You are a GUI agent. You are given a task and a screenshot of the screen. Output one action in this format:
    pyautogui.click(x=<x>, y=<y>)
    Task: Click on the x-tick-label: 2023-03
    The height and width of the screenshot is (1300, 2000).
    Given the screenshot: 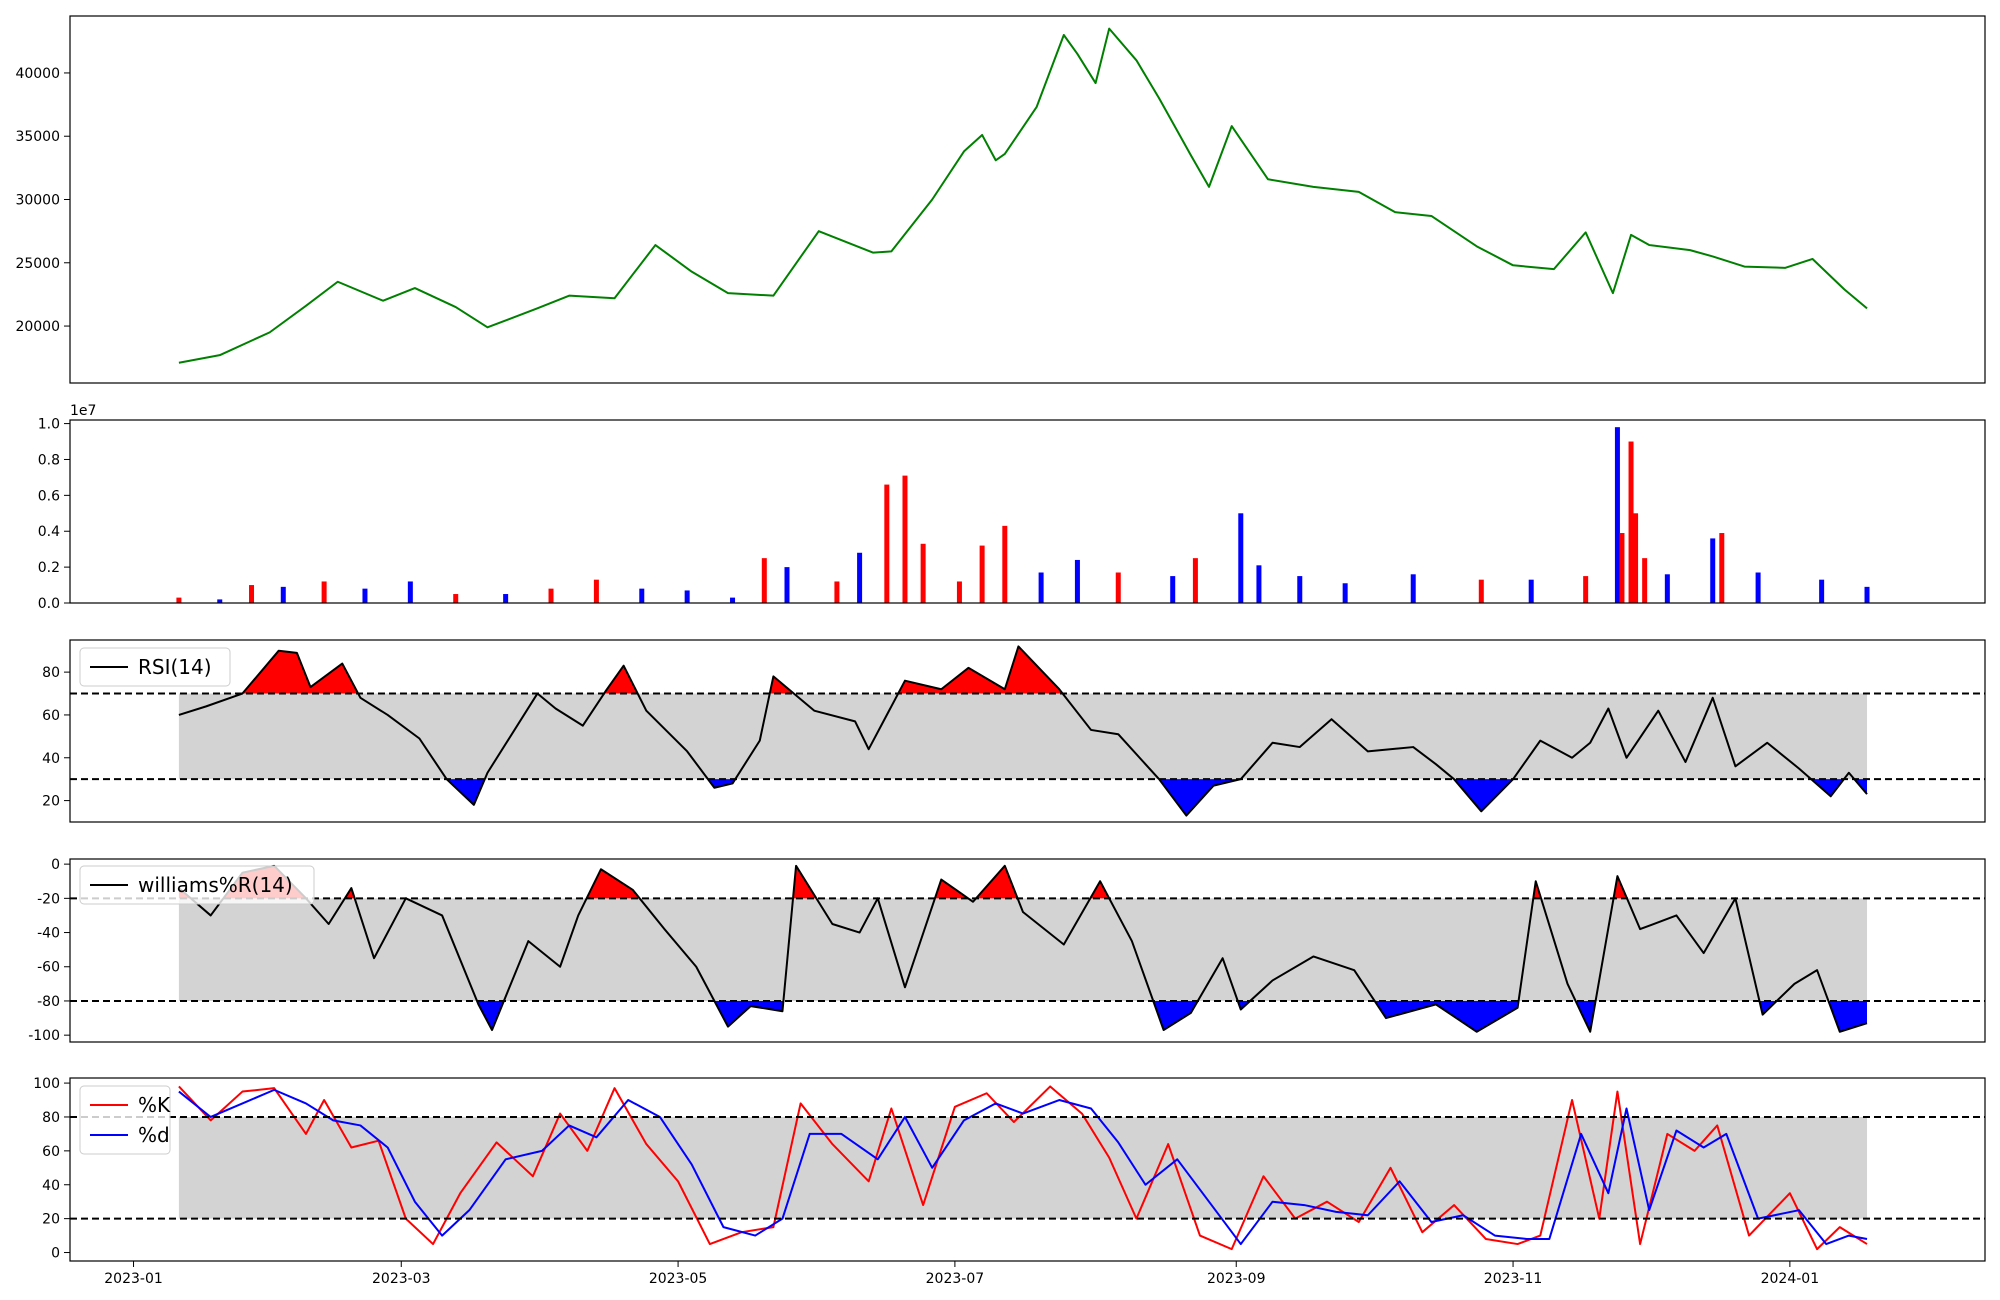 What is the action you would take?
    pyautogui.click(x=401, y=1279)
    